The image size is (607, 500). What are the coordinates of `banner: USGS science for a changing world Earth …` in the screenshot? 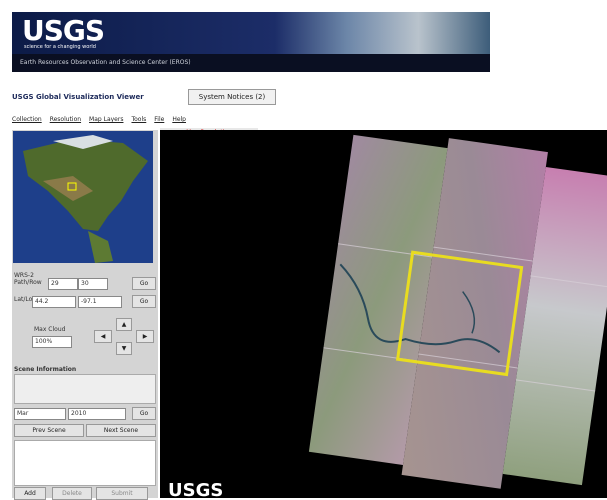 It's located at (251, 42).